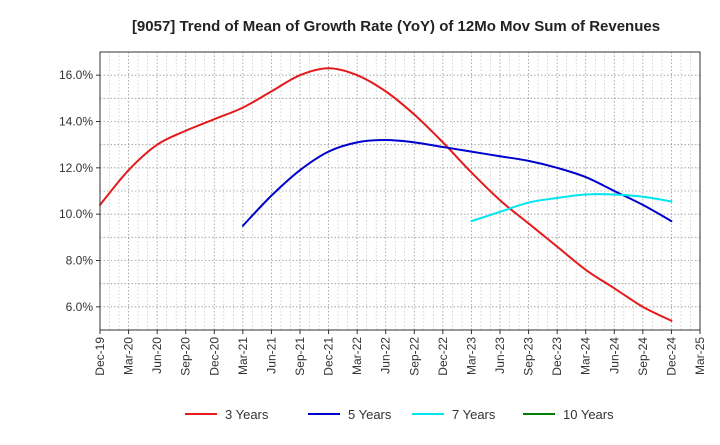 This screenshot has width=720, height=445. What do you see at coordinates (474, 414) in the screenshot?
I see `legend-label: 7 Years` at bounding box center [474, 414].